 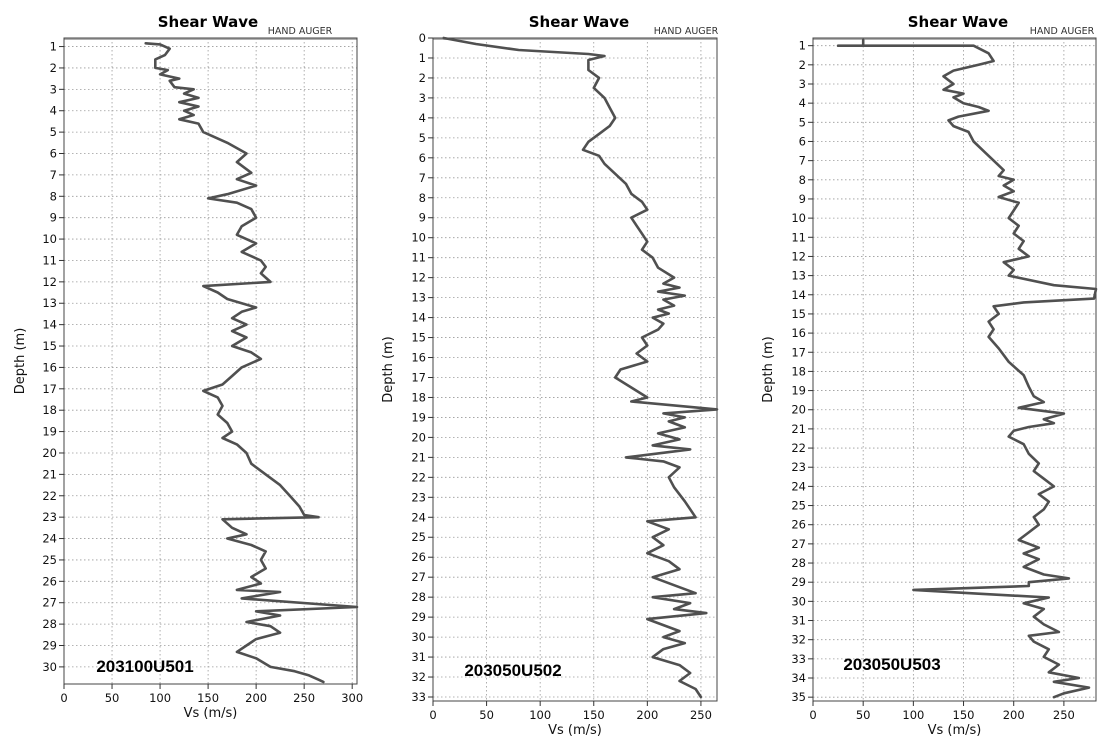 What do you see at coordinates (352, 698) in the screenshot?
I see `x-tick-label: 300` at bounding box center [352, 698].